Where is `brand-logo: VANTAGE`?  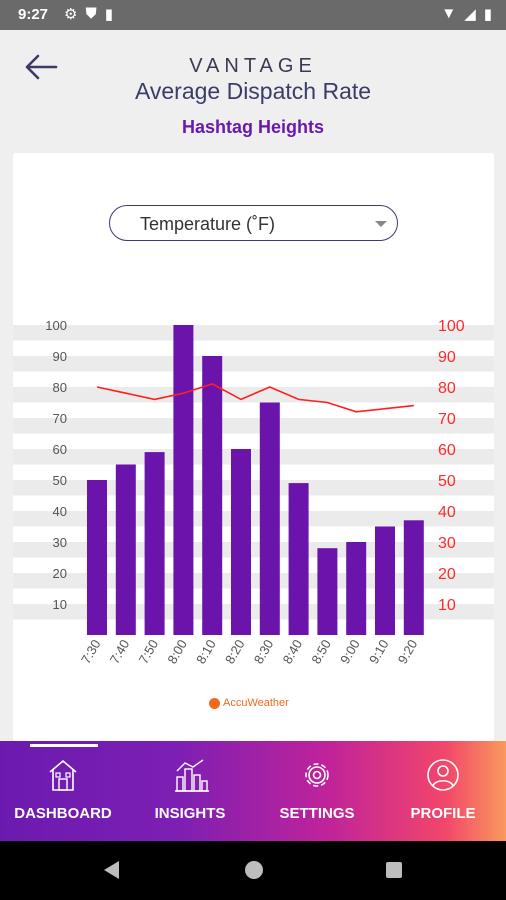 brand-logo: VANTAGE is located at coordinates (253, 66).